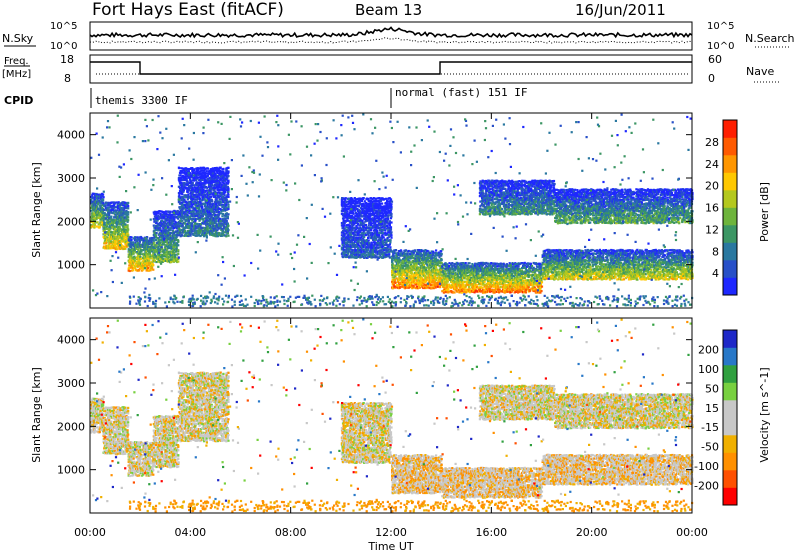  Describe the element at coordinates (18, 100) in the screenshot. I see `cpid-label: CPID` at that location.